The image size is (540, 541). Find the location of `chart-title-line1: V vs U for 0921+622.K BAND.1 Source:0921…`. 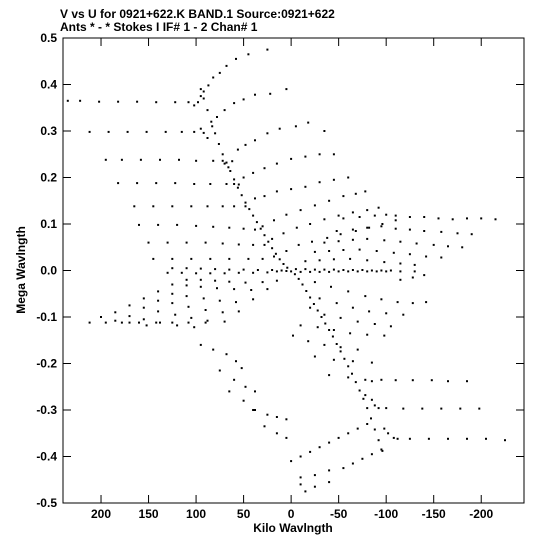

chart-title-line1: V vs U for 0921+622.K BAND.1 Source:0921… is located at coordinates (197, 14).